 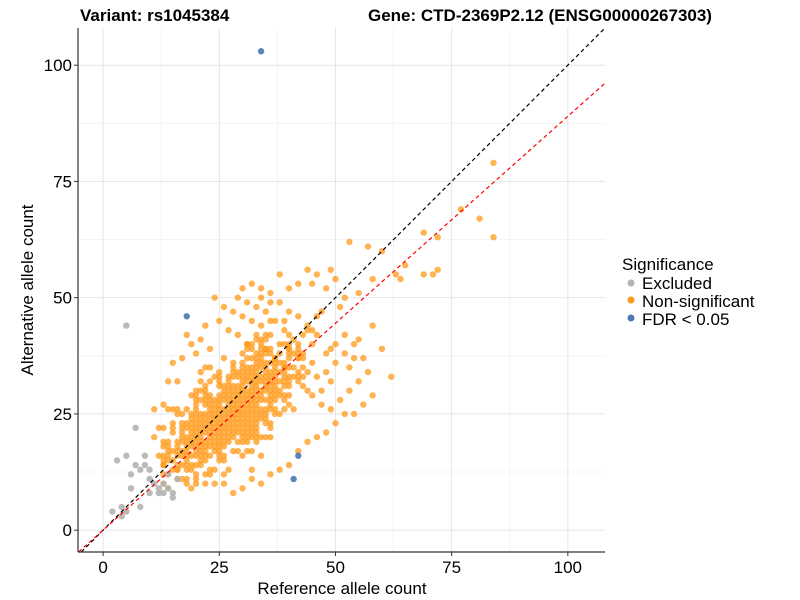 I want to click on legend-label-non-significant: Non-significant, so click(x=698, y=301).